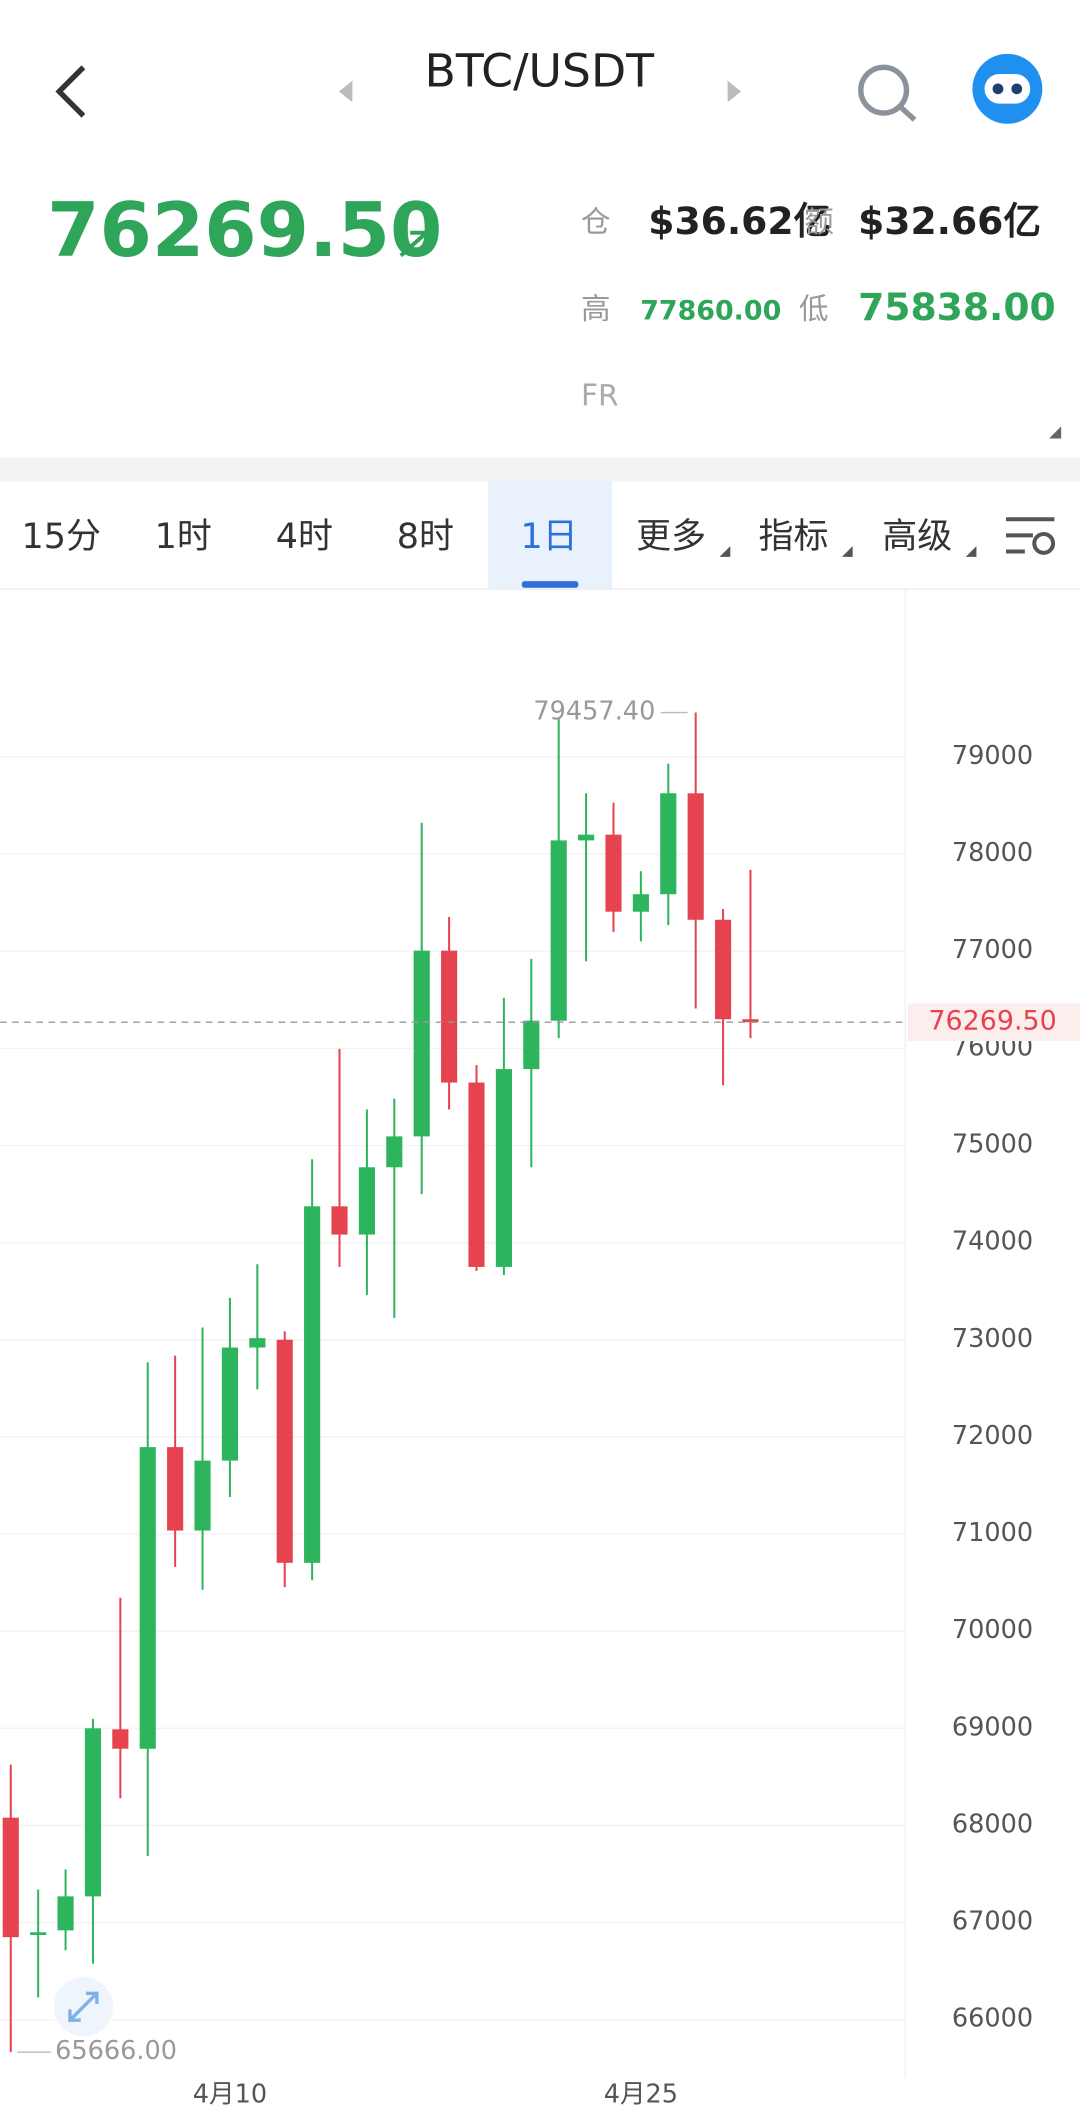 The height and width of the screenshot is (2109, 1080). Describe the element at coordinates (540, 469) in the screenshot. I see `separator` at that location.